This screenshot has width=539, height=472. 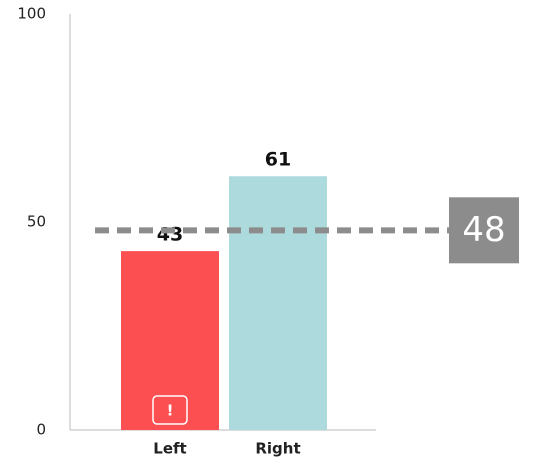 I want to click on warning-icon: !, so click(x=170, y=411).